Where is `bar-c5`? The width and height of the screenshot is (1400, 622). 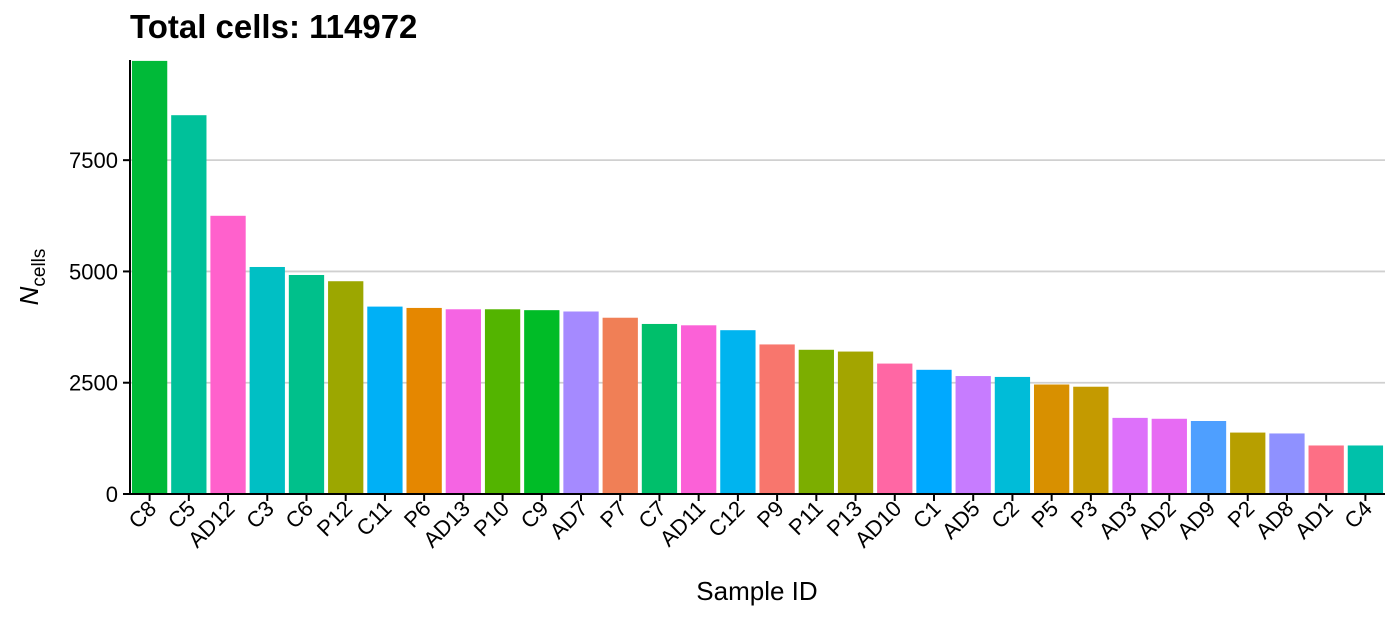 bar-c5 is located at coordinates (189, 305).